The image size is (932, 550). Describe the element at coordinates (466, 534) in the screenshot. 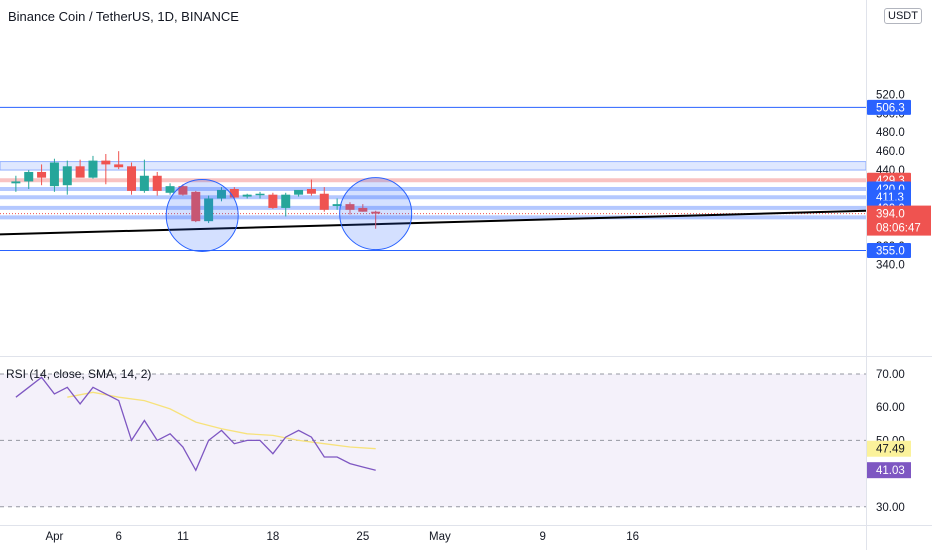

I see `time-axis: Apr 6 11 18 25 May 9 16` at that location.